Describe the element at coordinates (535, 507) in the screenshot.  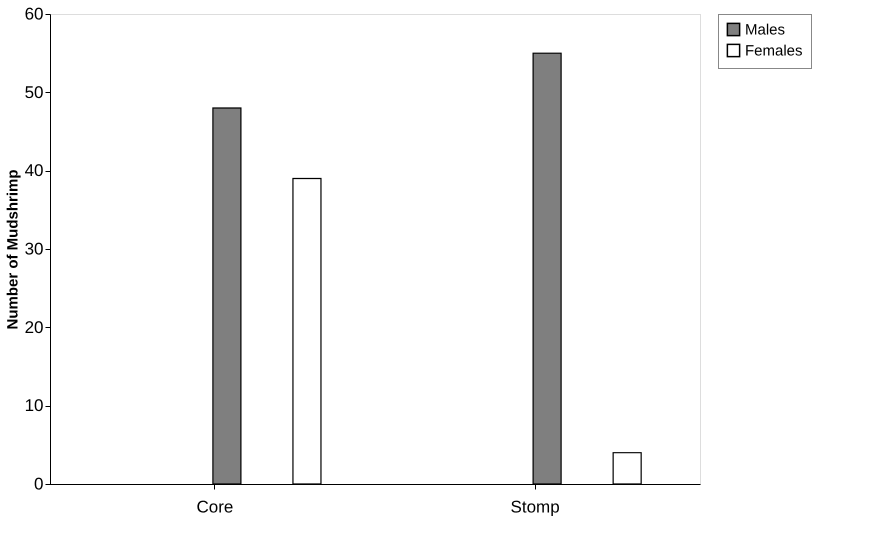
I see `x-tick-label: Stomp` at that location.